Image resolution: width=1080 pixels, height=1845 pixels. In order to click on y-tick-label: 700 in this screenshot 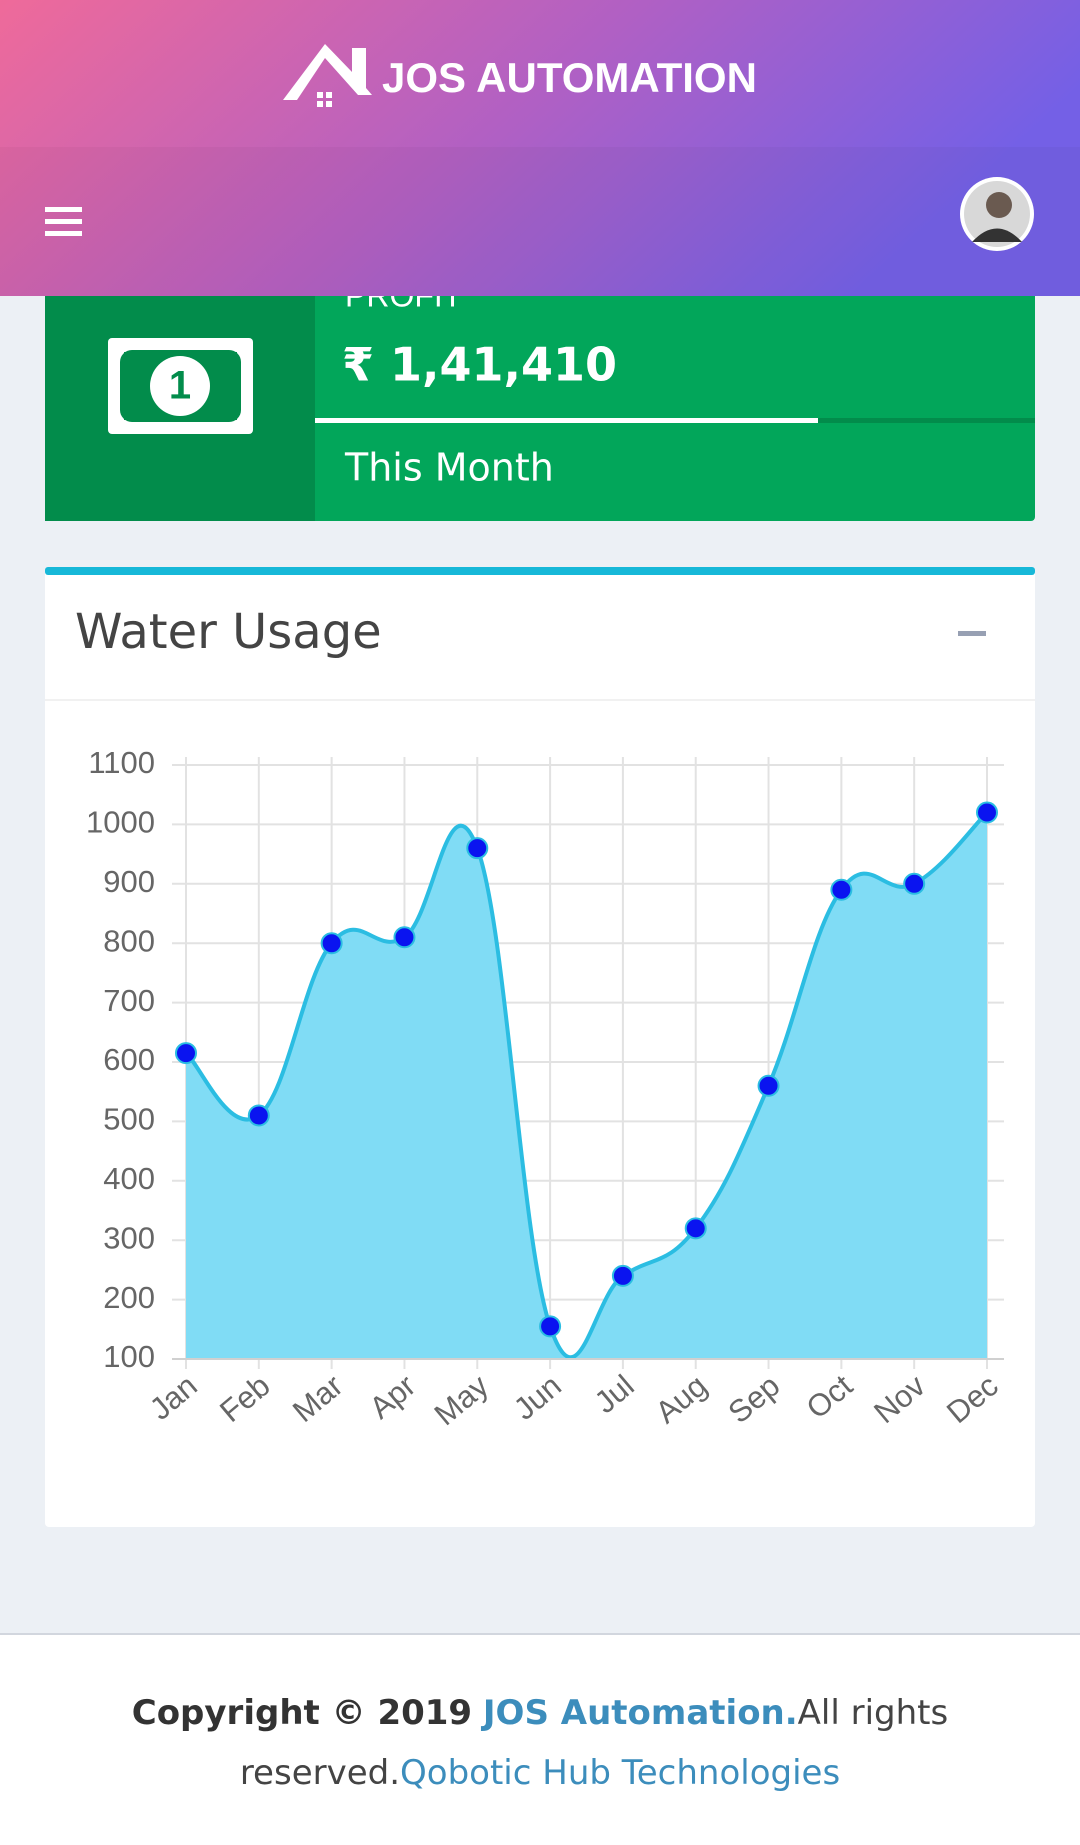, I will do `click(129, 1000)`.